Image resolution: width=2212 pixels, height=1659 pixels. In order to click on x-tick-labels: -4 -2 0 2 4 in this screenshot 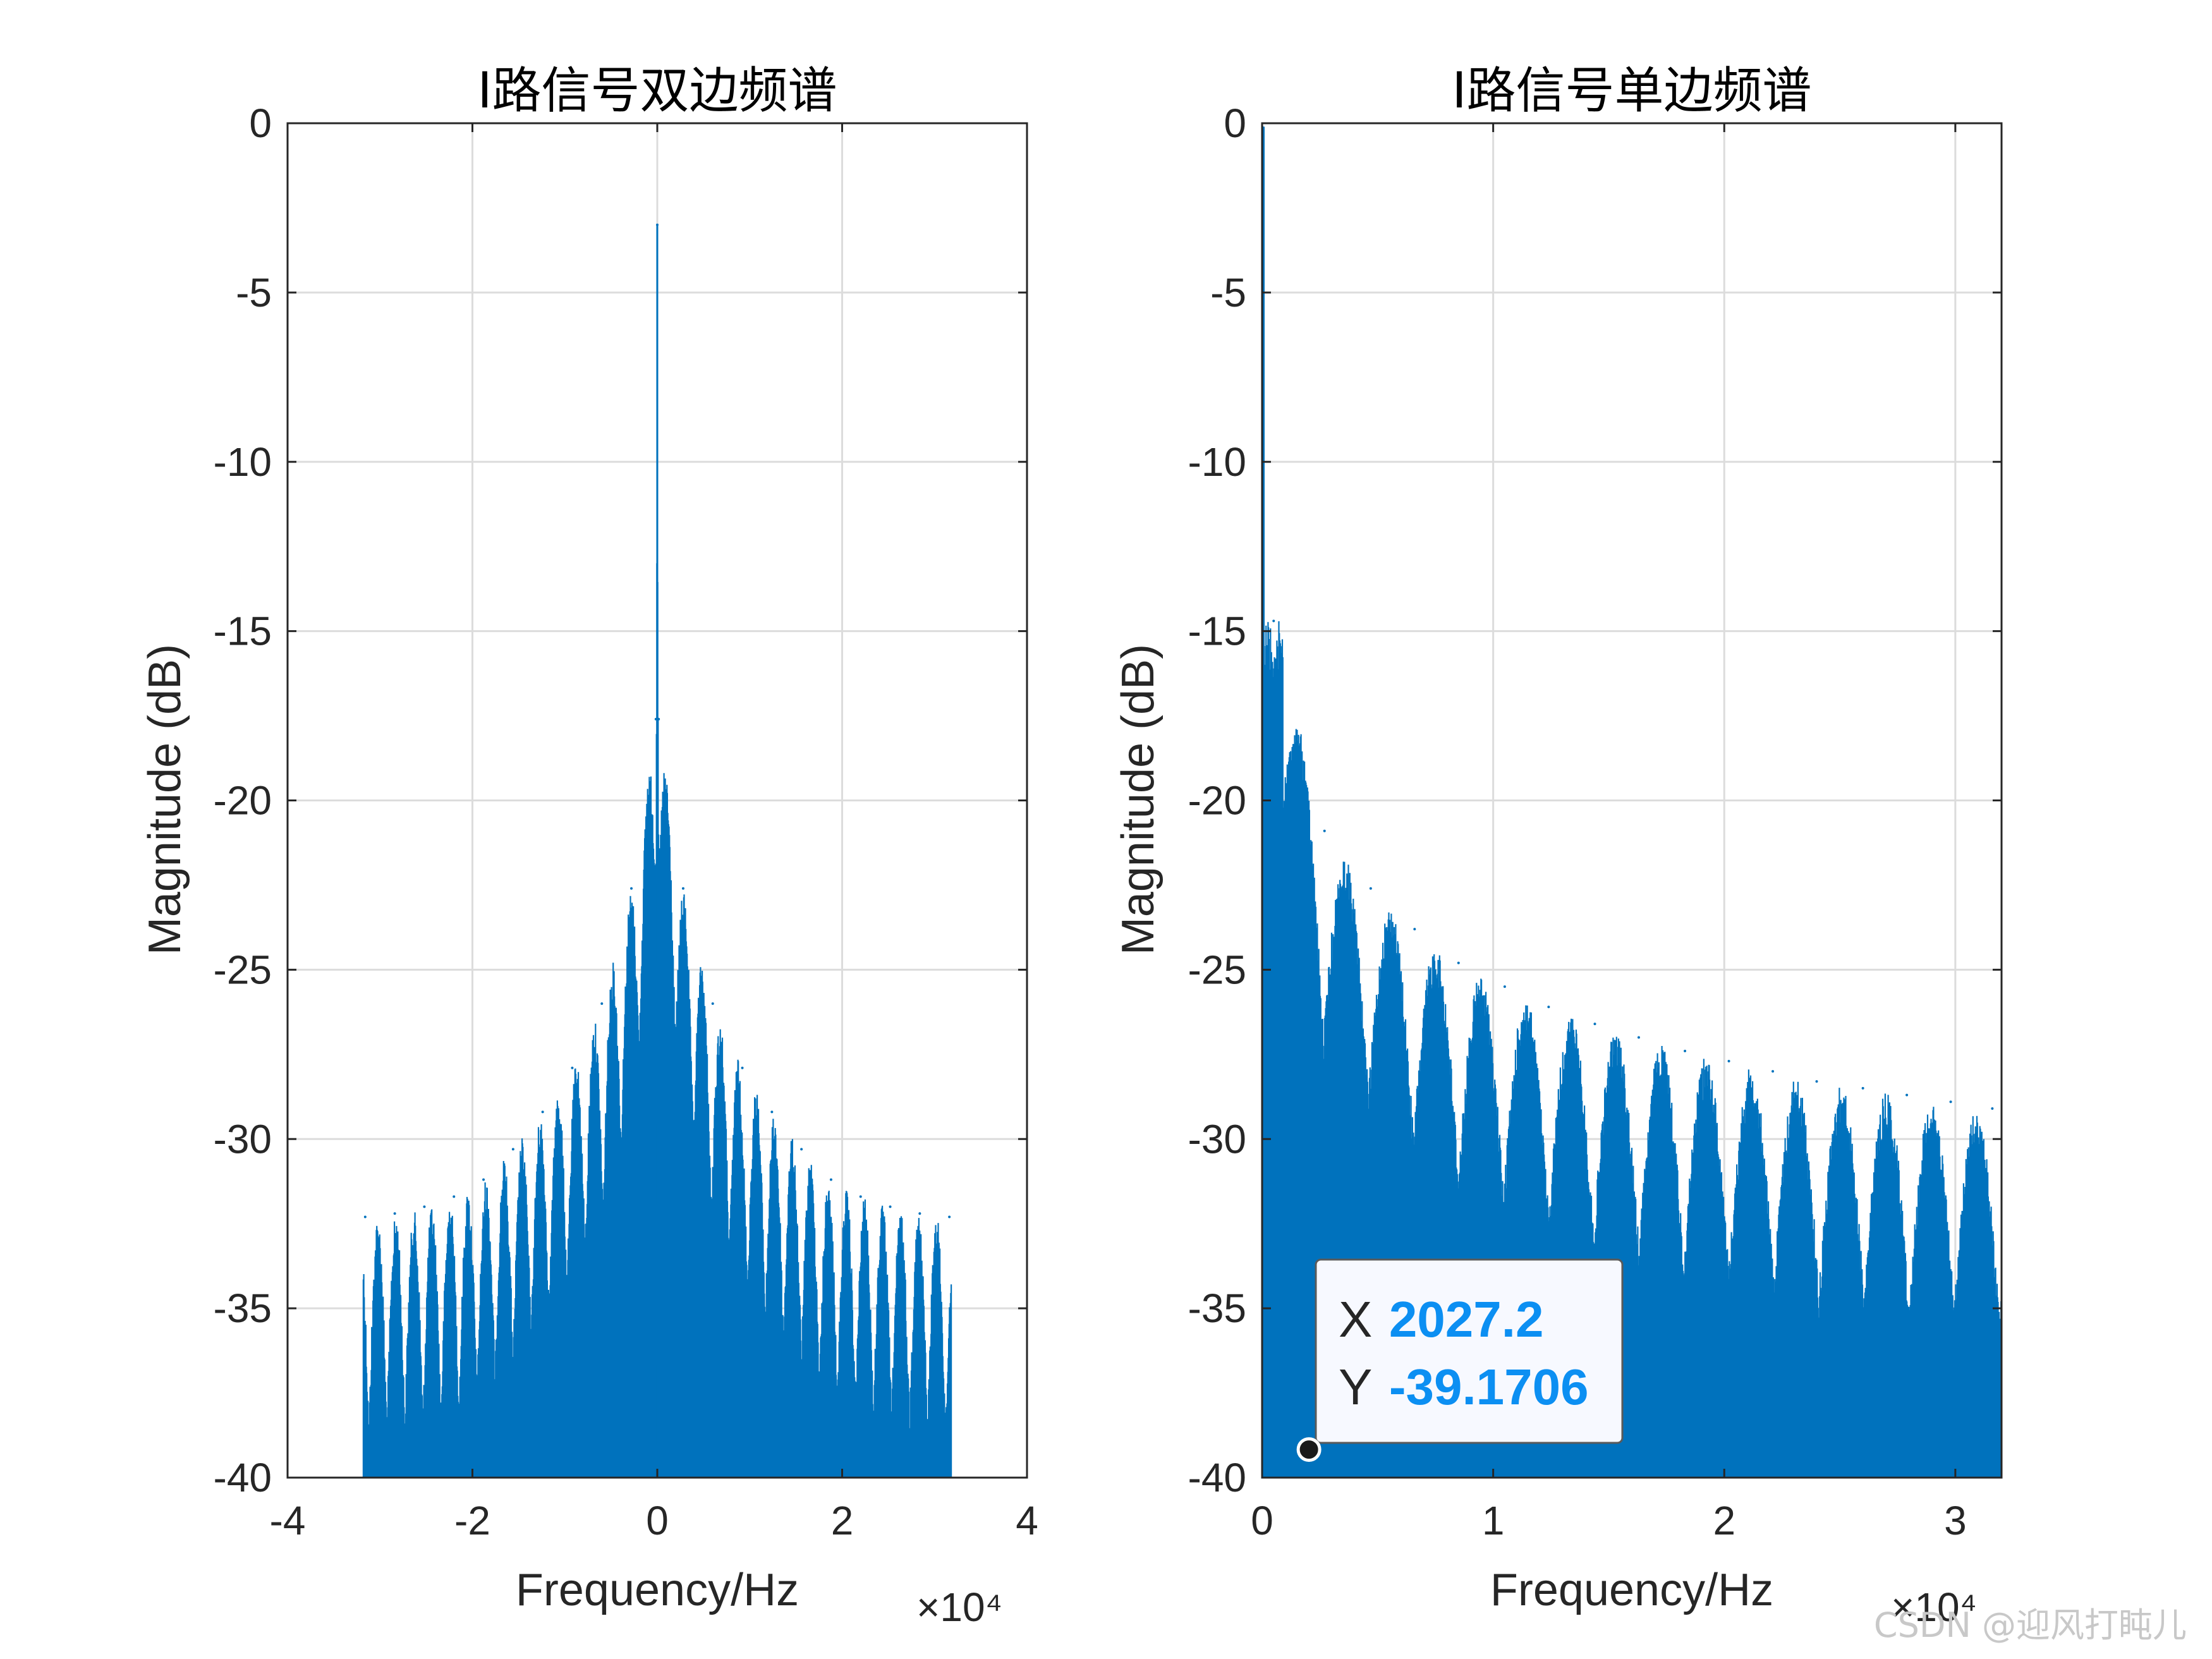, I will do `click(654, 1520)`.